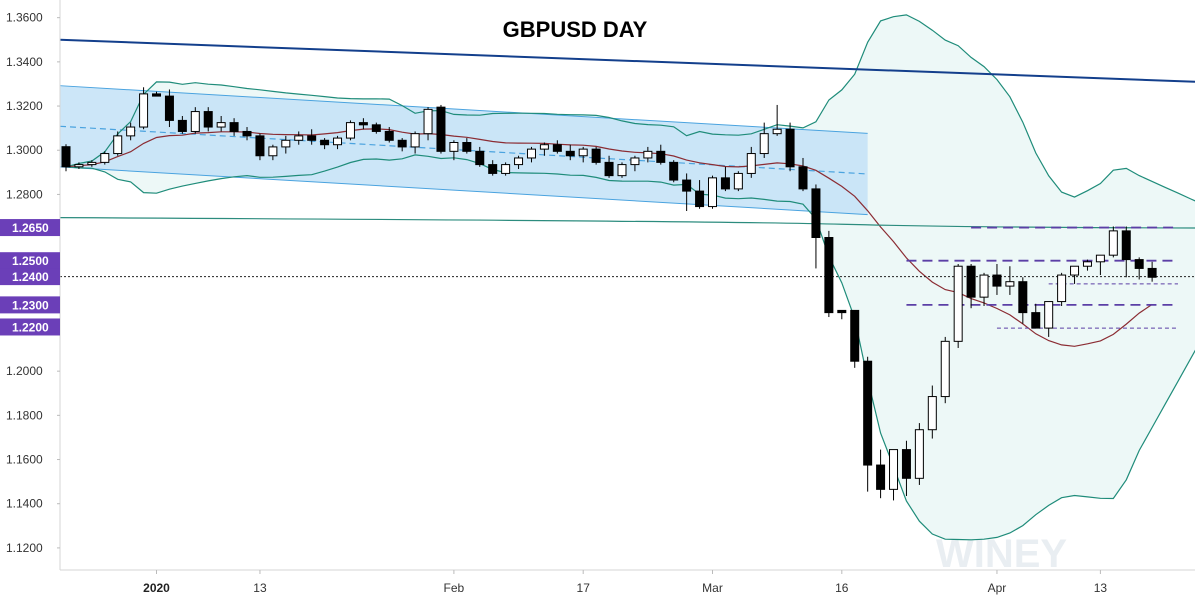 Image resolution: width=1195 pixels, height=607 pixels. What do you see at coordinates (627, 60) in the screenshot?
I see `long-term-trendline` at bounding box center [627, 60].